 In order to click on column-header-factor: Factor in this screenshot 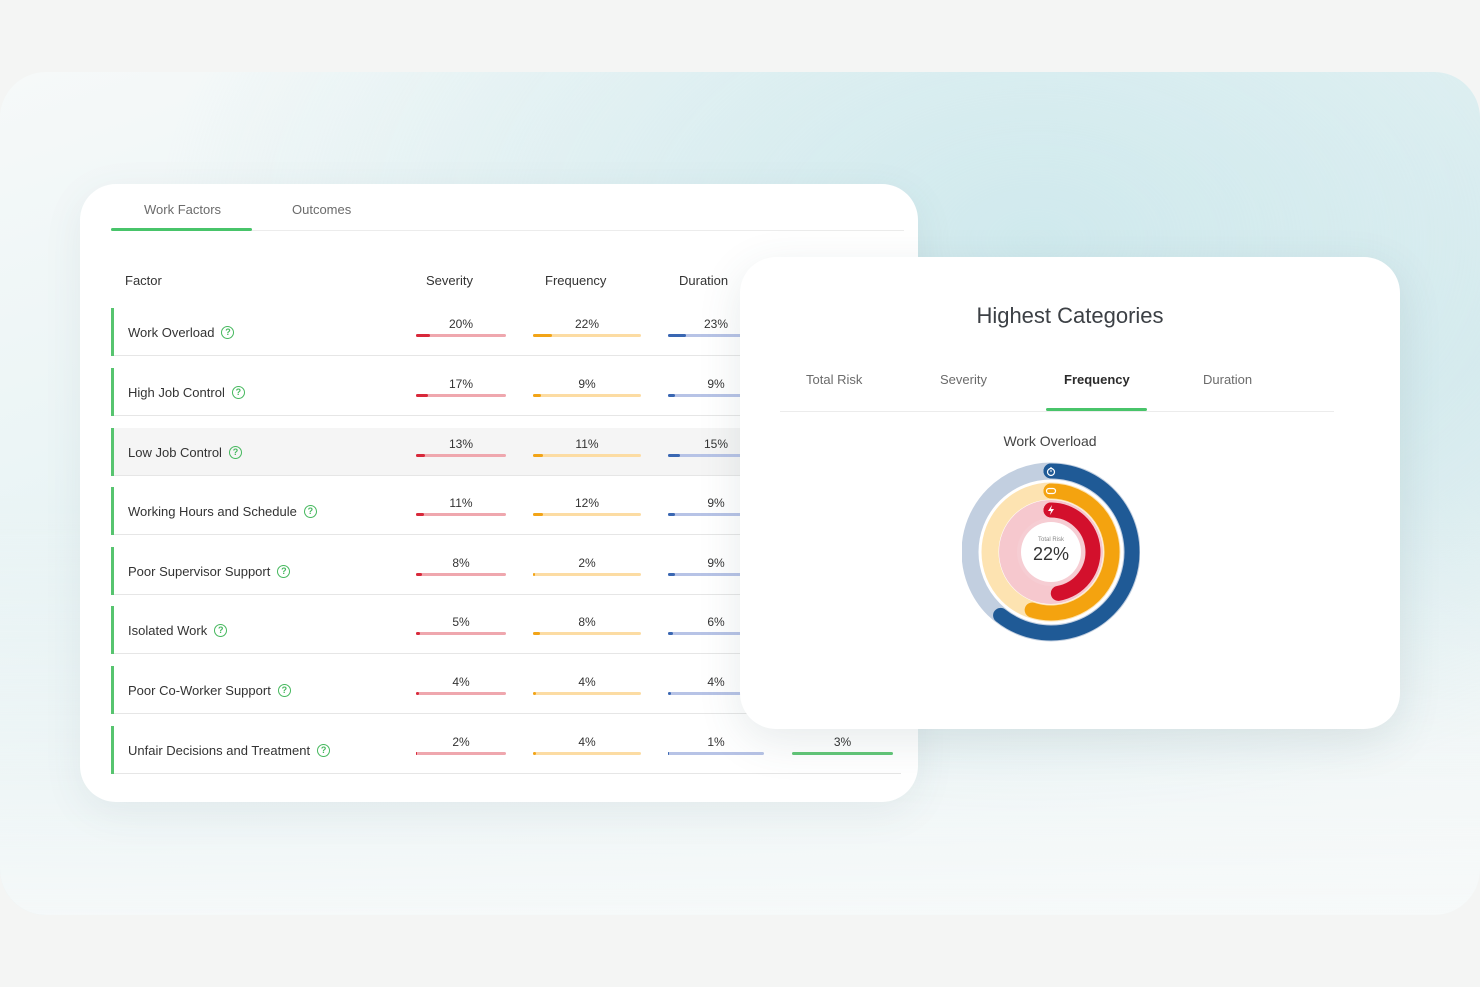, I will do `click(143, 280)`.